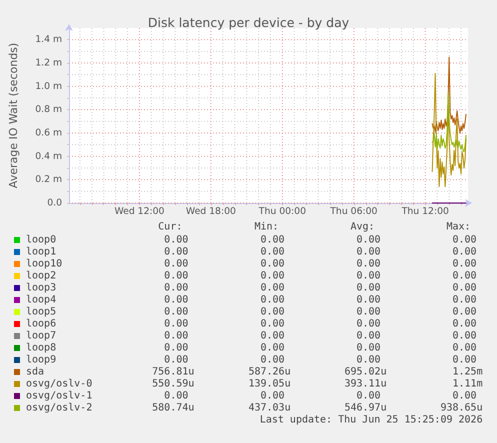 The image size is (497, 443). I want to click on y-tick-label: 0.4 m, so click(48, 156).